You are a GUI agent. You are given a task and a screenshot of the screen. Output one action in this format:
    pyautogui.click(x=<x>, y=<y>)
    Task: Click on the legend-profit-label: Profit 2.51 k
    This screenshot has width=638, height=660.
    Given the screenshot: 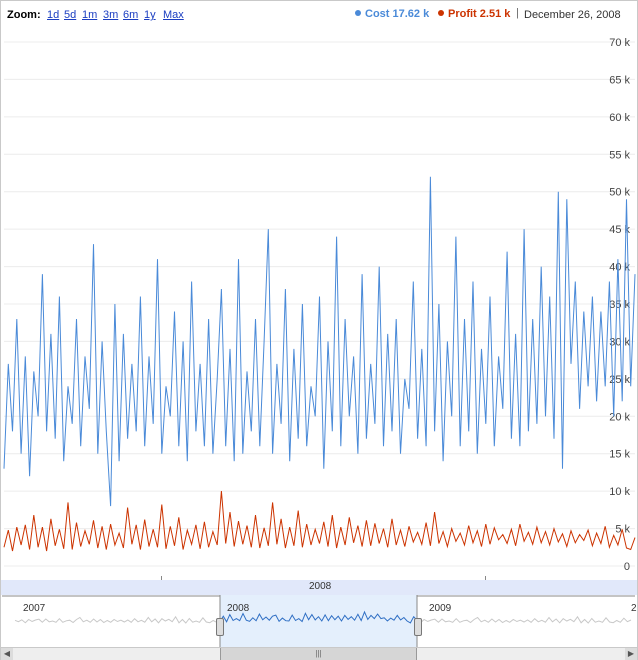 What is the action you would take?
    pyautogui.click(x=479, y=14)
    